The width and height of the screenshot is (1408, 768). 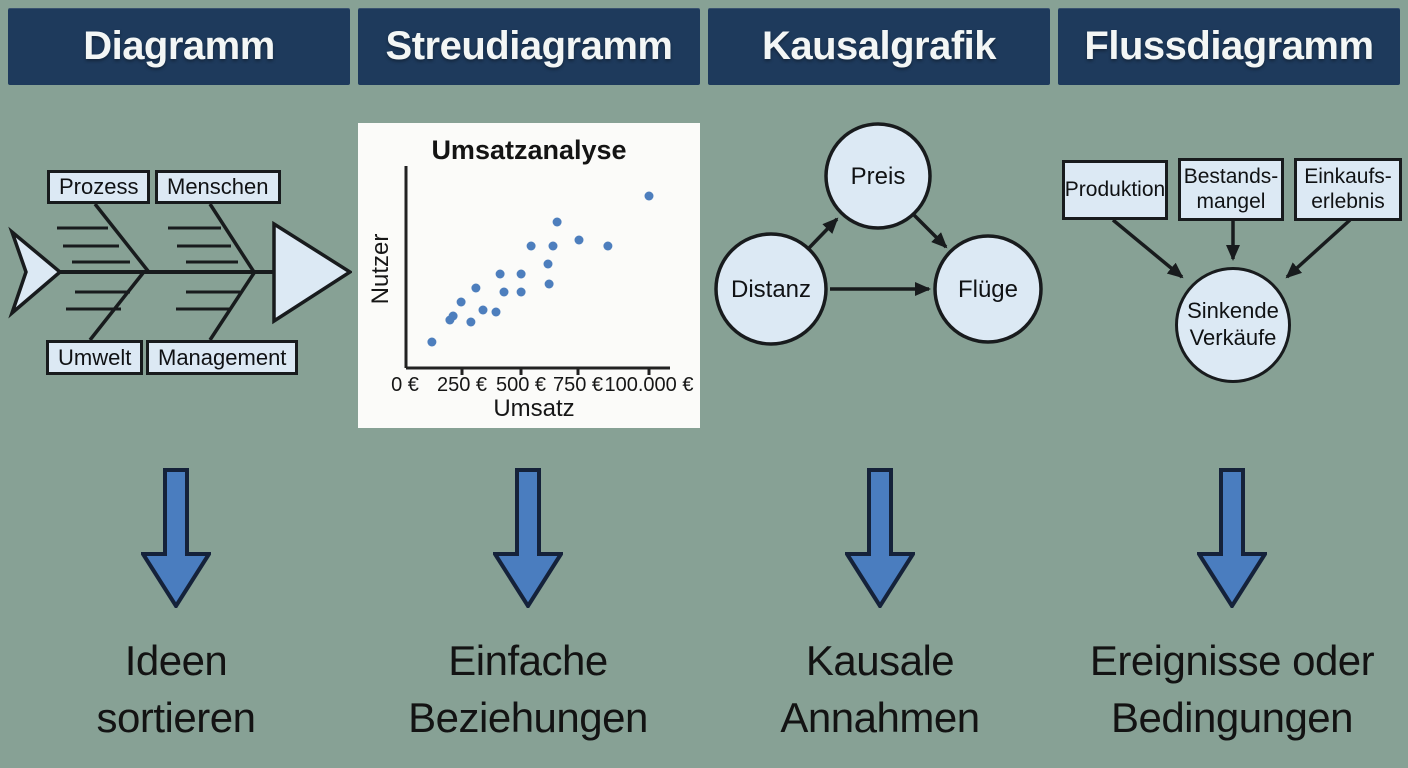 What do you see at coordinates (35, 272) in the screenshot?
I see `fish-tail-icon` at bounding box center [35, 272].